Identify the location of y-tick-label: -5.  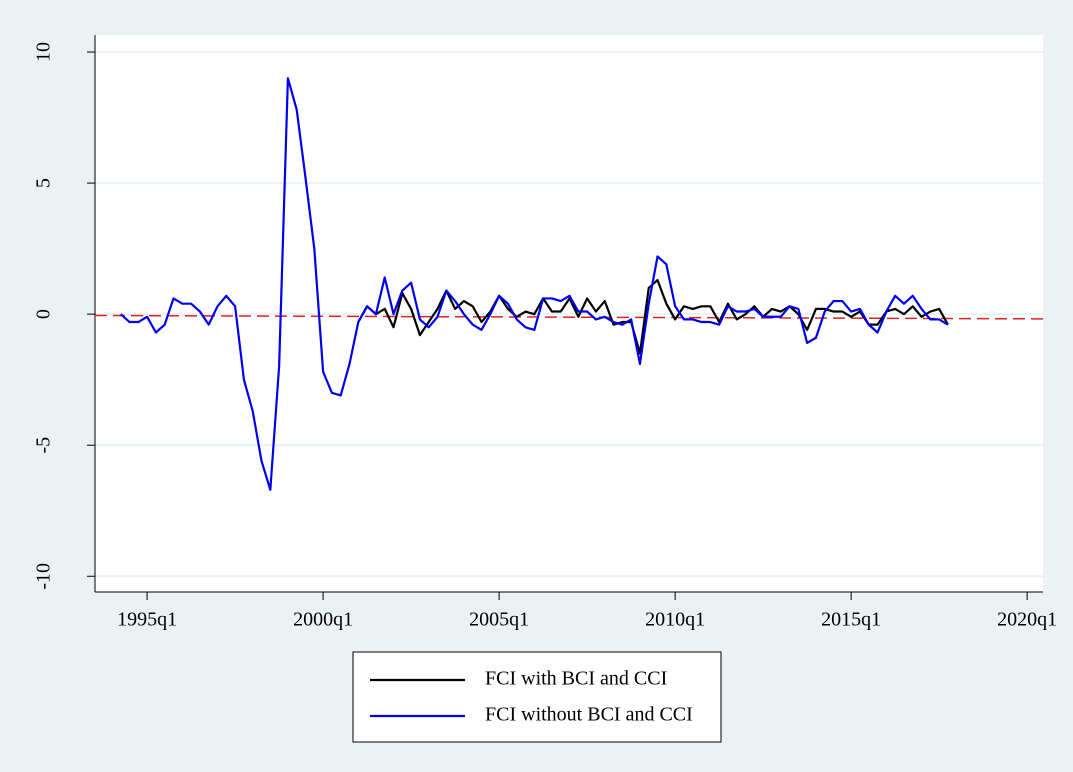
(44, 445).